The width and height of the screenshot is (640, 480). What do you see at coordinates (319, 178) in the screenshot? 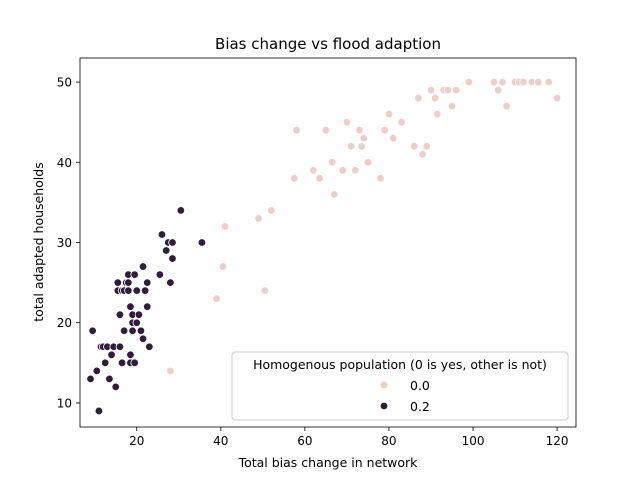
I see `data-point-0.0-10` at bounding box center [319, 178].